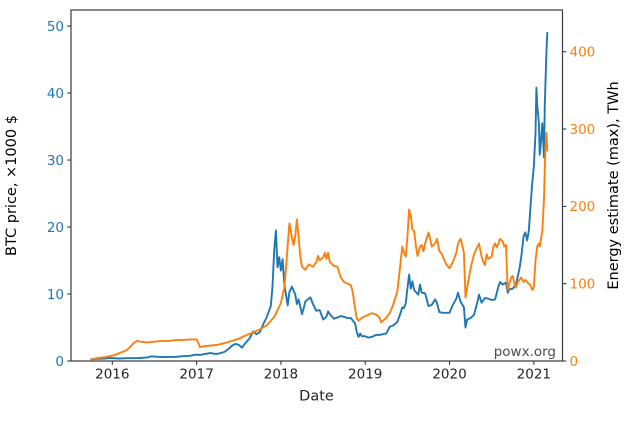  I want to click on left-tick-label: 50, so click(55, 27).